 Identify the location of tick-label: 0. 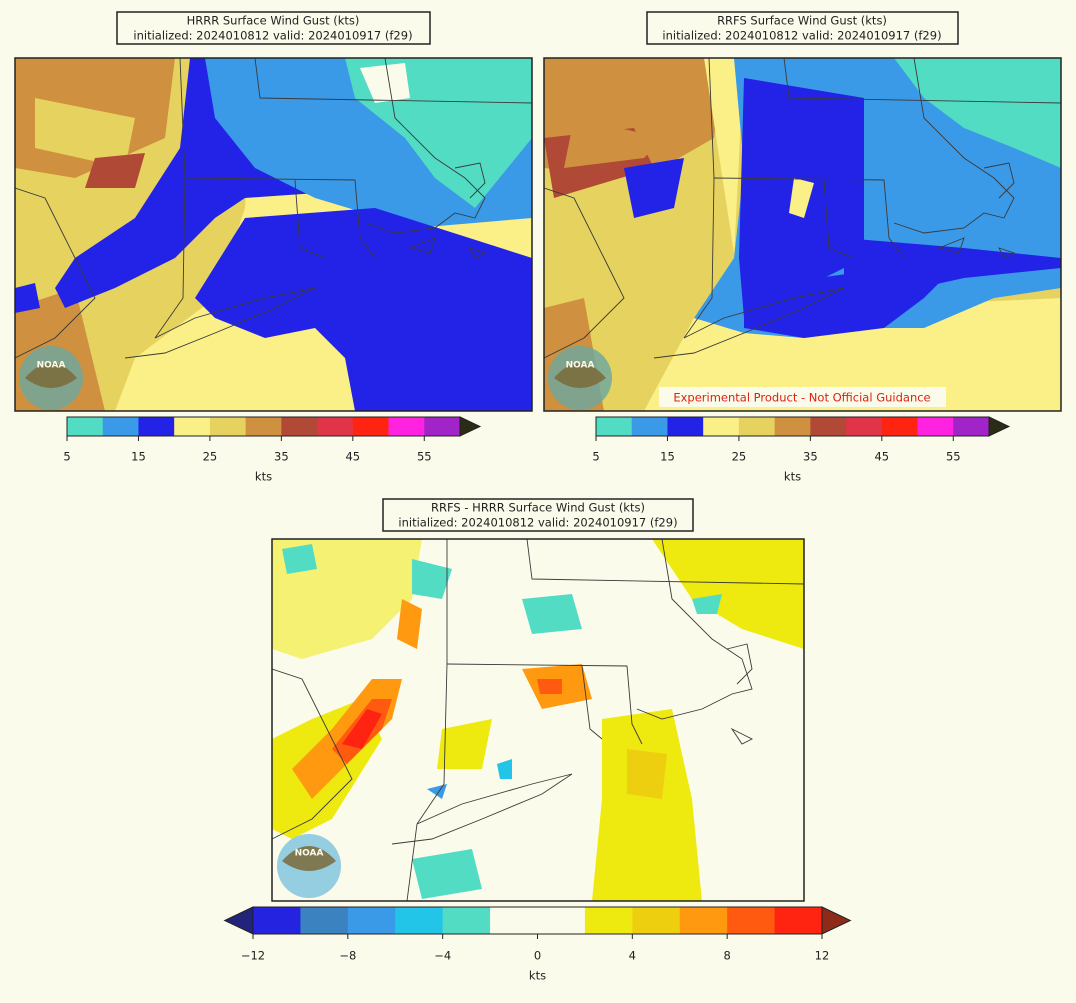
(537, 956).